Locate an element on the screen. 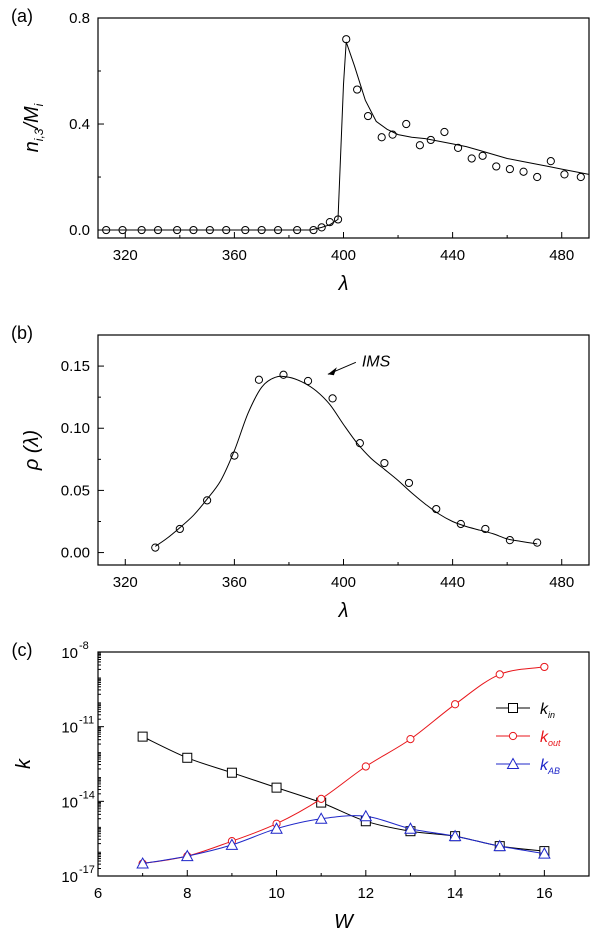 The image size is (590, 950). y-axis-title-part: k is located at coordinates (24, 763).